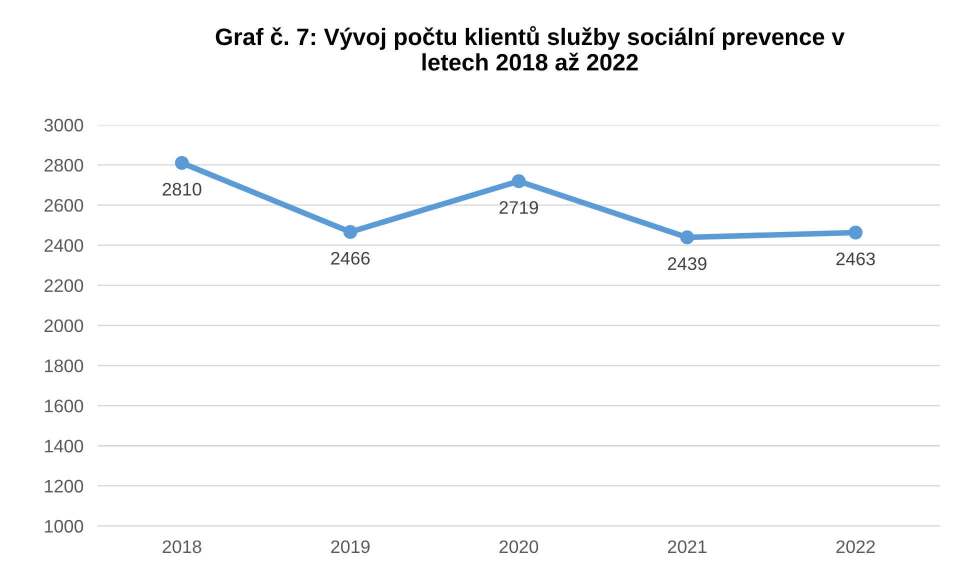 The image size is (958, 578). What do you see at coordinates (519, 207) in the screenshot?
I see `data-label: 2719` at bounding box center [519, 207].